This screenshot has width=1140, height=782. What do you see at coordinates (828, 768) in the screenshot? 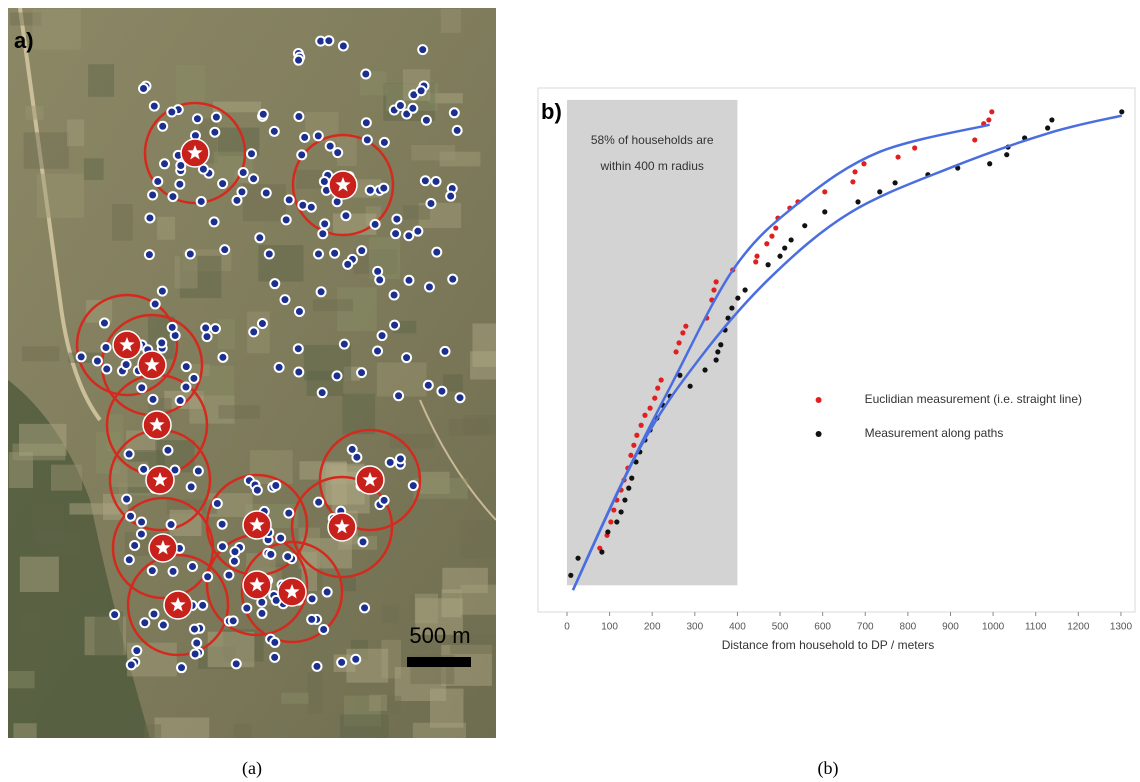
I see `caption: (b)` at bounding box center [828, 768].